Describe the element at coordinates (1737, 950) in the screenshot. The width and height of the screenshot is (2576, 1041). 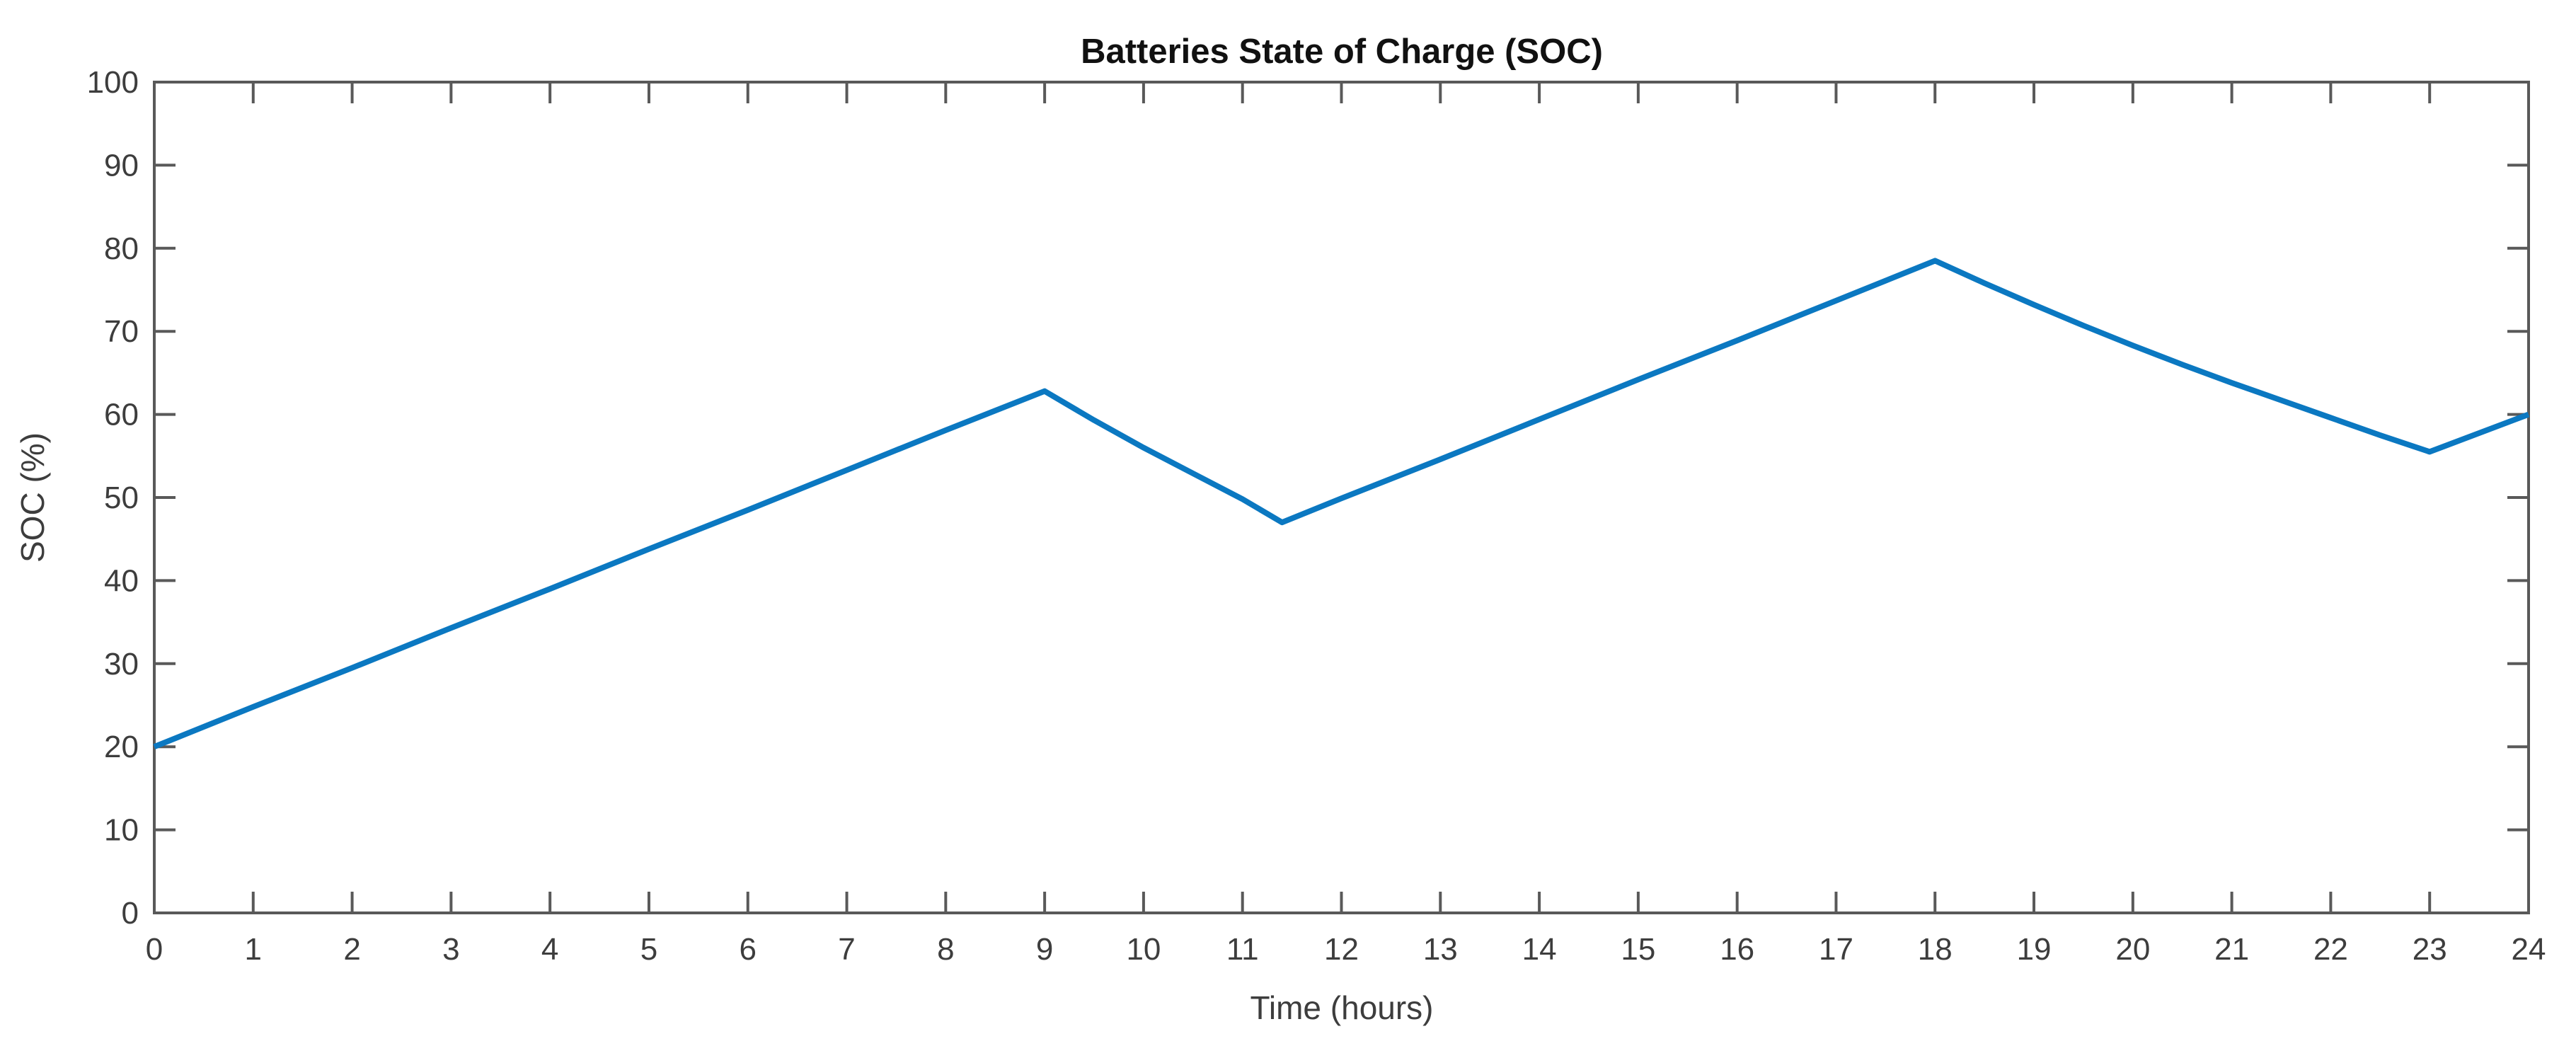
I see `x-tick-label: 16` at that location.